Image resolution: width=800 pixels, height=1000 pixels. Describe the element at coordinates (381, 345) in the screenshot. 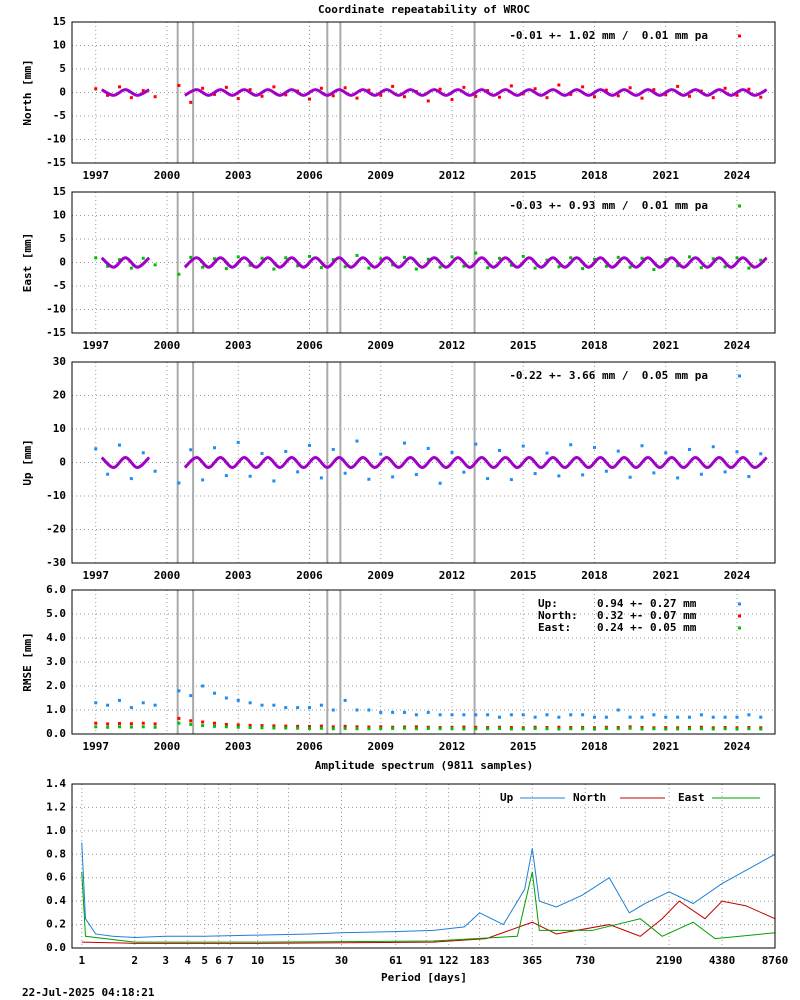

I see `x-tick-label: 2009` at that location.